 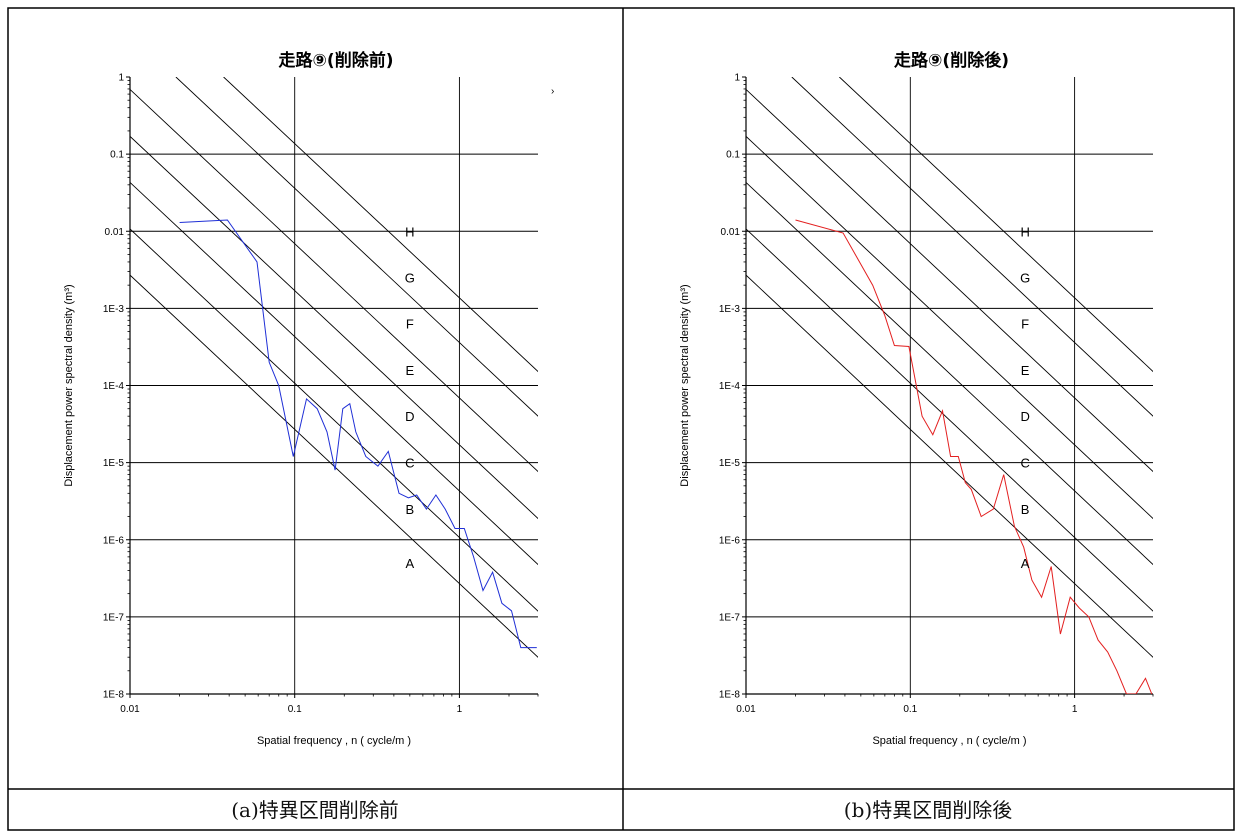 I want to click on psd-series-line, so click(x=358, y=434).